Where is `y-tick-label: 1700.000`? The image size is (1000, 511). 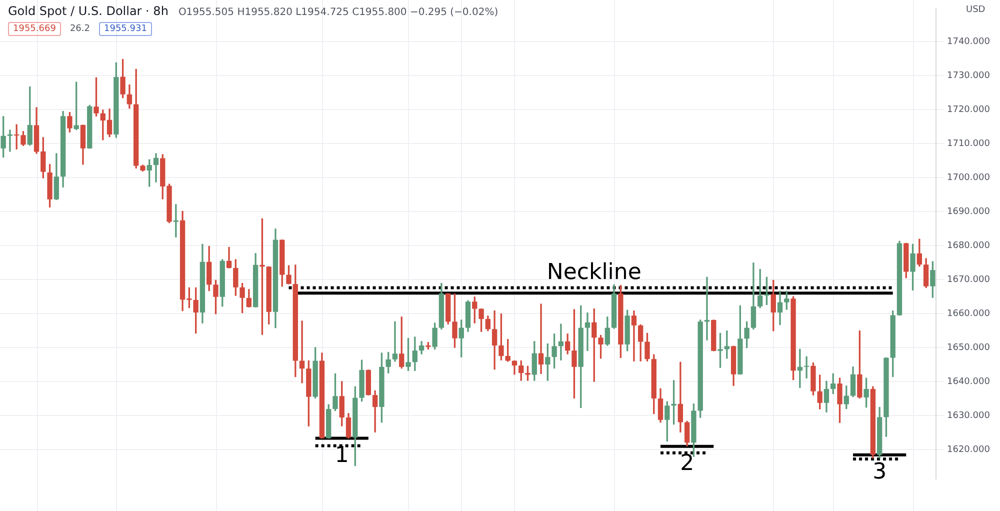 y-tick-label: 1700.000 is located at coordinates (968, 177).